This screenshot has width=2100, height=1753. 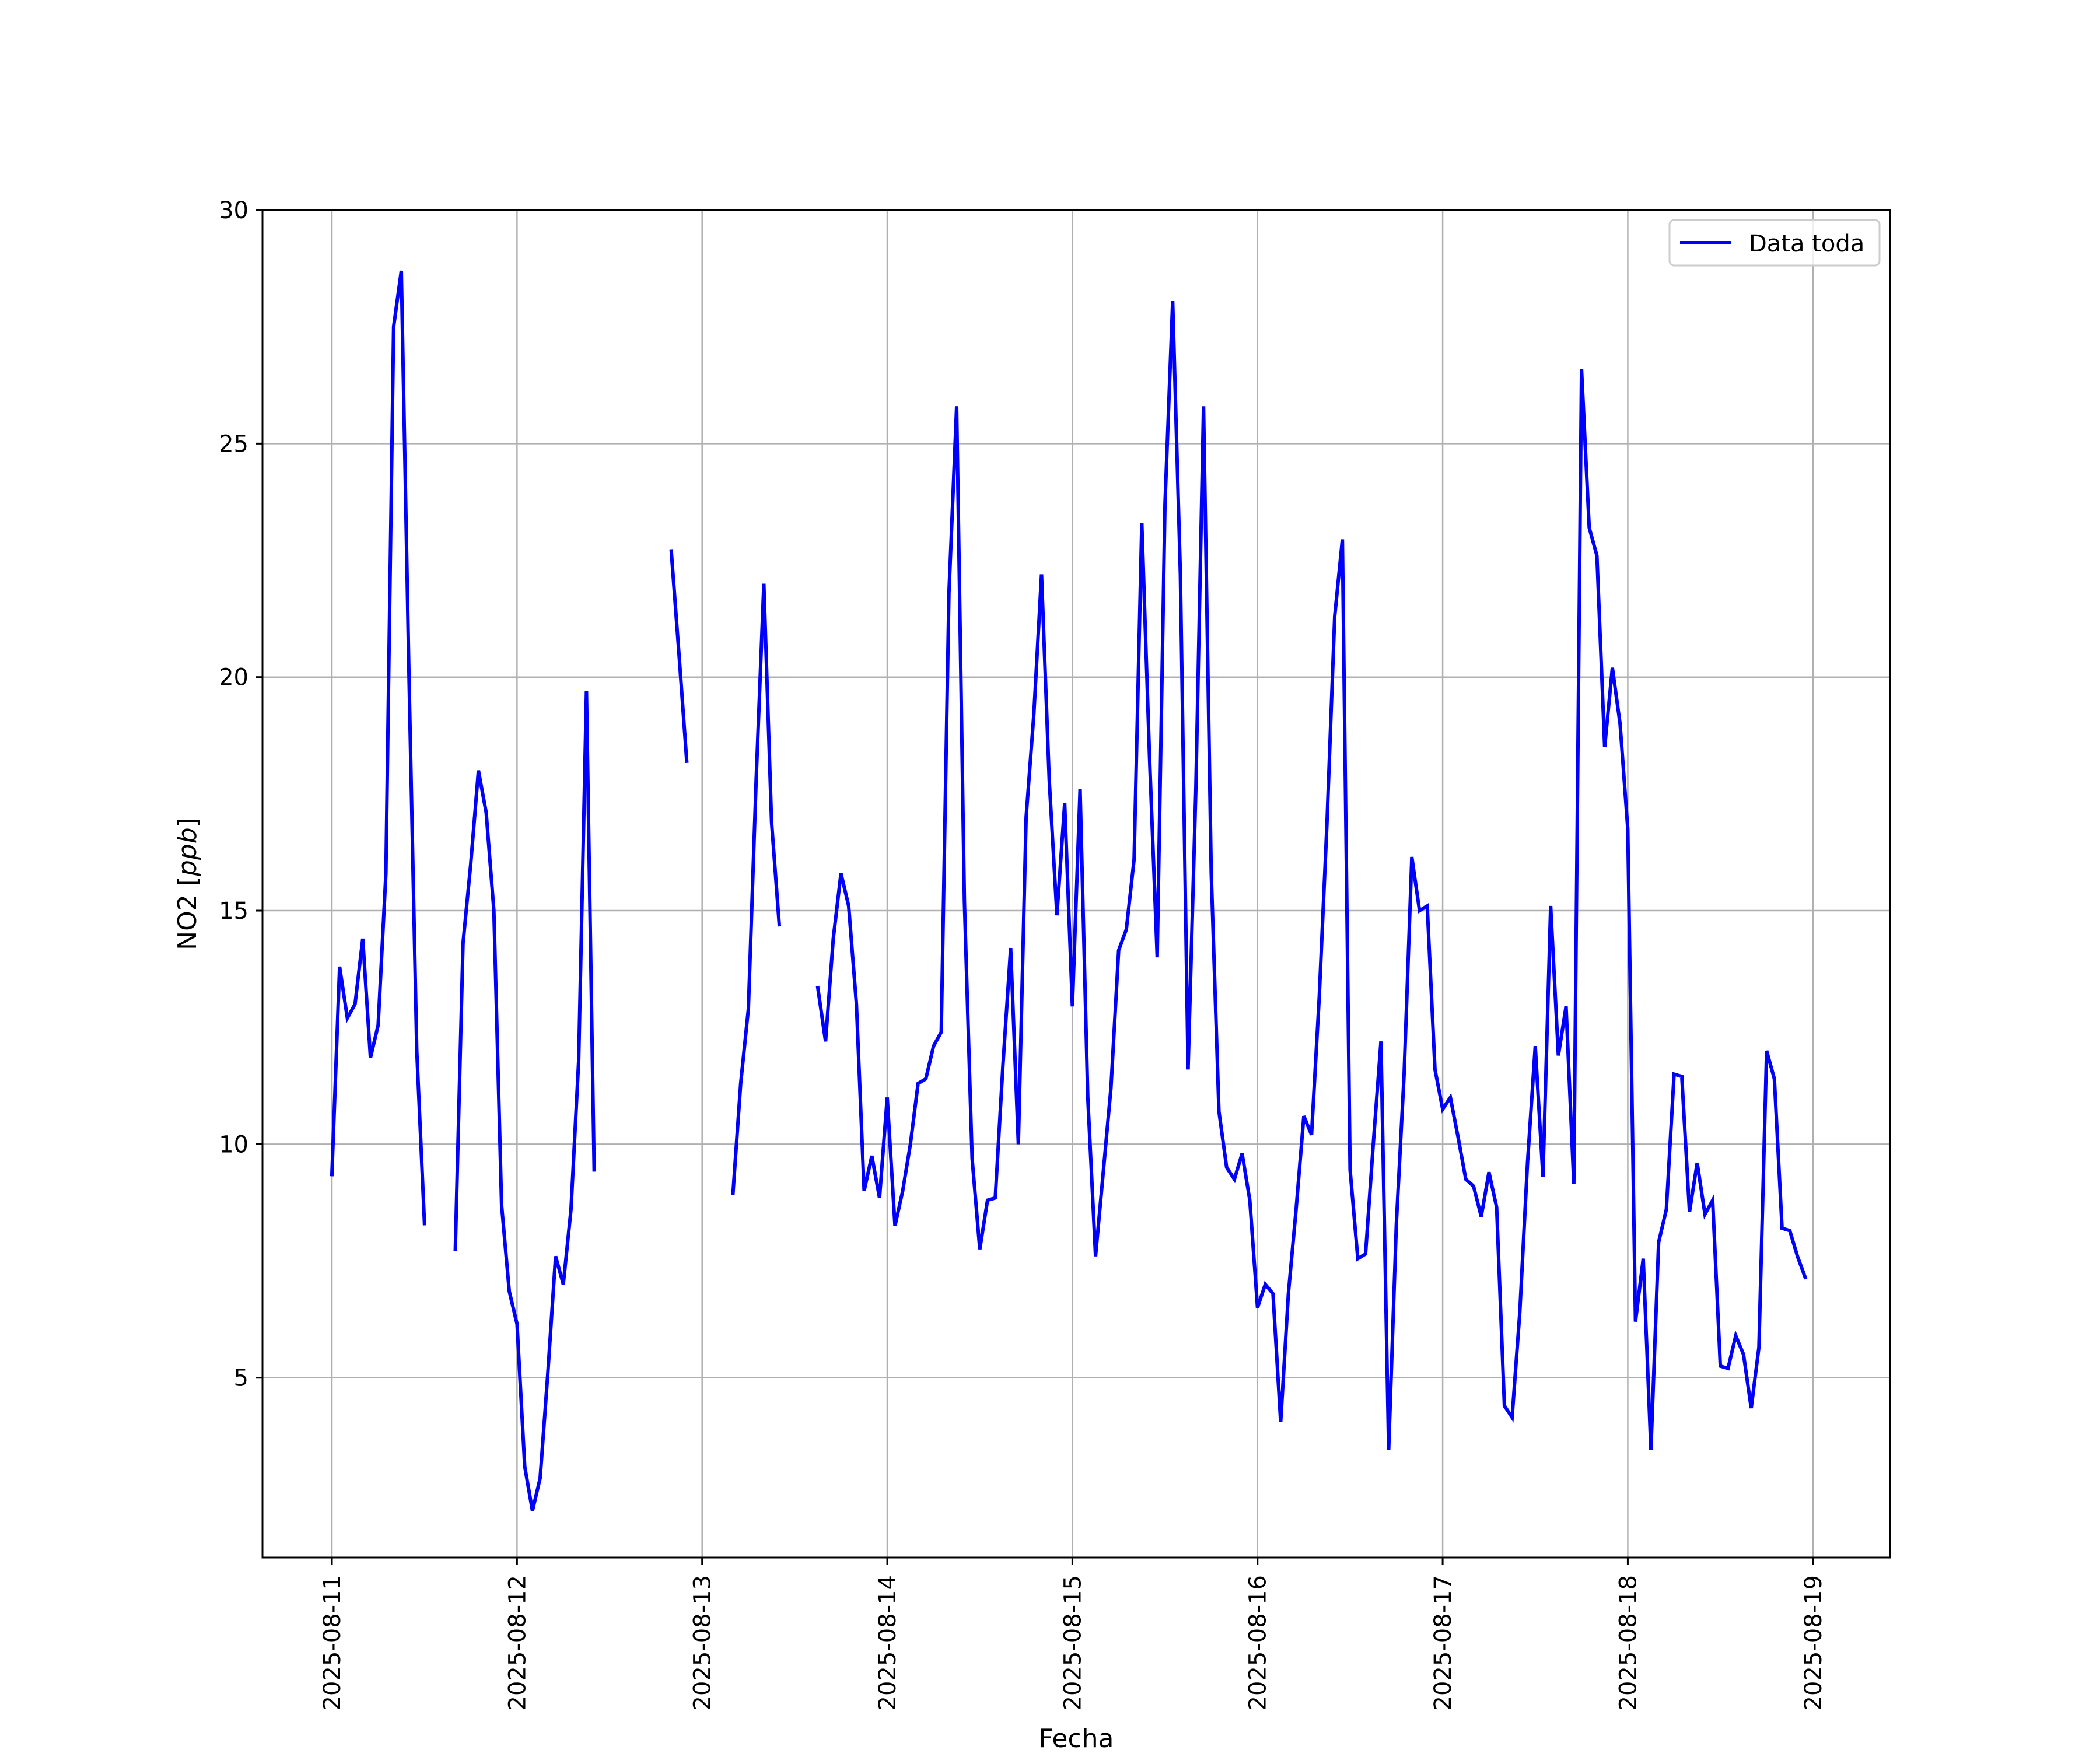 I want to click on legend-label: Data toda, so click(x=1806, y=243).